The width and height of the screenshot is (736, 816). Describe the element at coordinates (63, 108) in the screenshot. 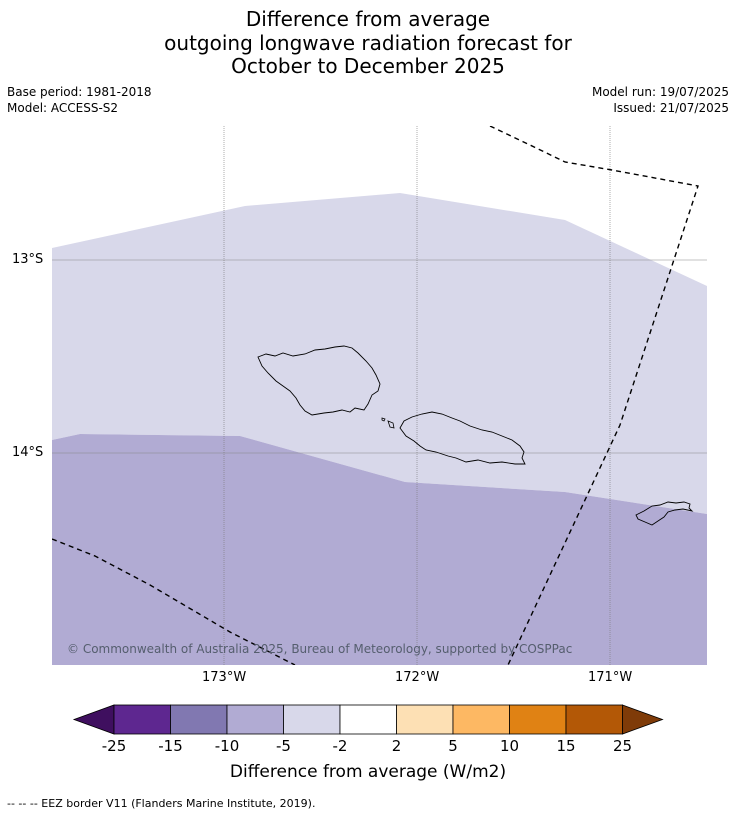

I see `model-name: Model: ACCESS-S2` at that location.